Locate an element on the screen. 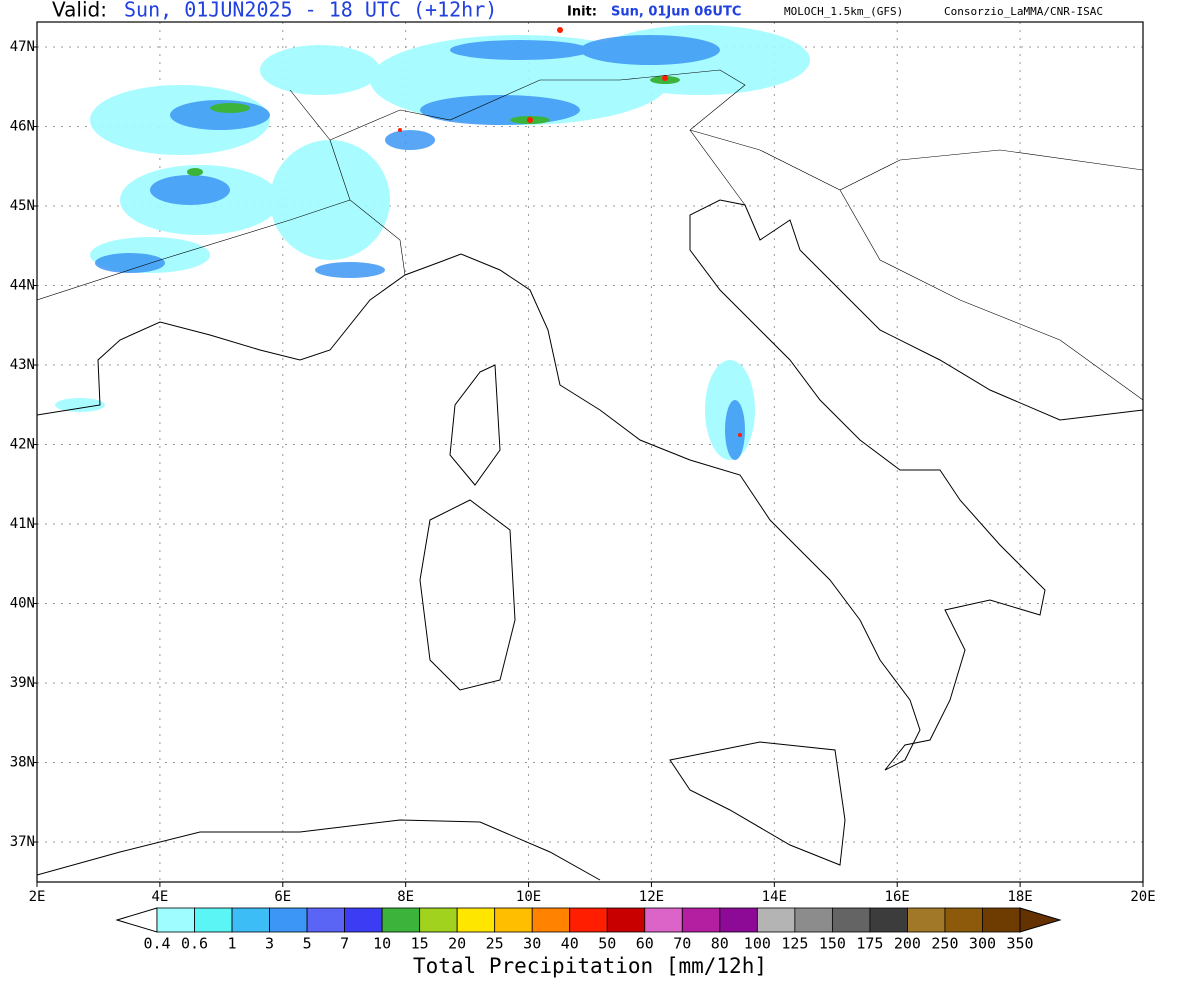 This screenshot has width=1180, height=984. colorbar-label: 3 is located at coordinates (269, 944).